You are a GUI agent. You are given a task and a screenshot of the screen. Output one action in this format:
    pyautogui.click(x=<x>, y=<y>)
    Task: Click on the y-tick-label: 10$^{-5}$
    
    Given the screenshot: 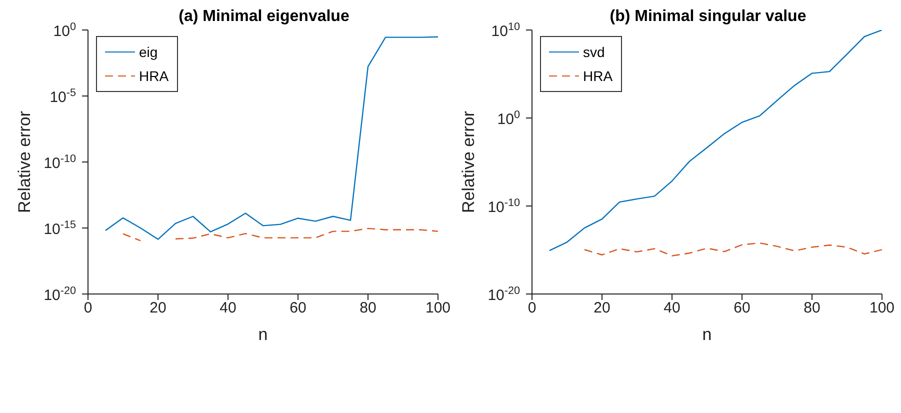 What is the action you would take?
    pyautogui.click(x=63, y=96)
    